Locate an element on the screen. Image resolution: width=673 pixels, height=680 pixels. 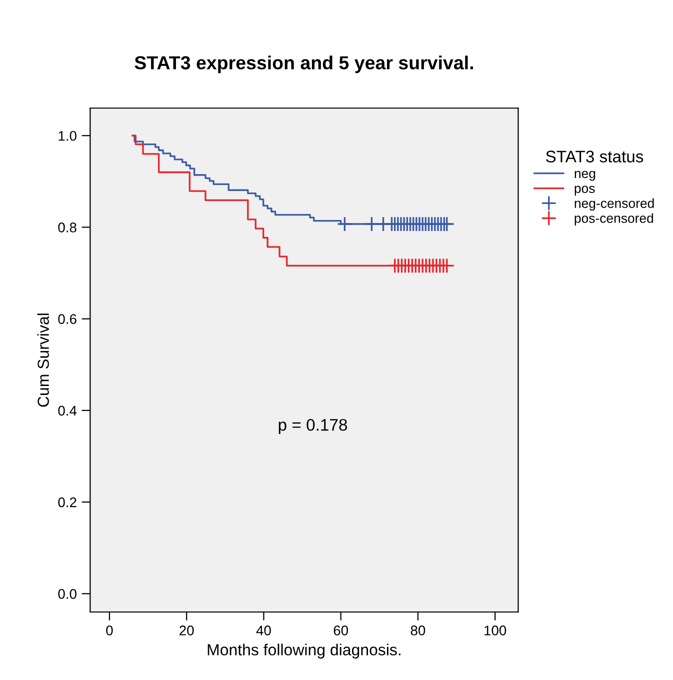
legend-label: pos is located at coordinates (584, 191).